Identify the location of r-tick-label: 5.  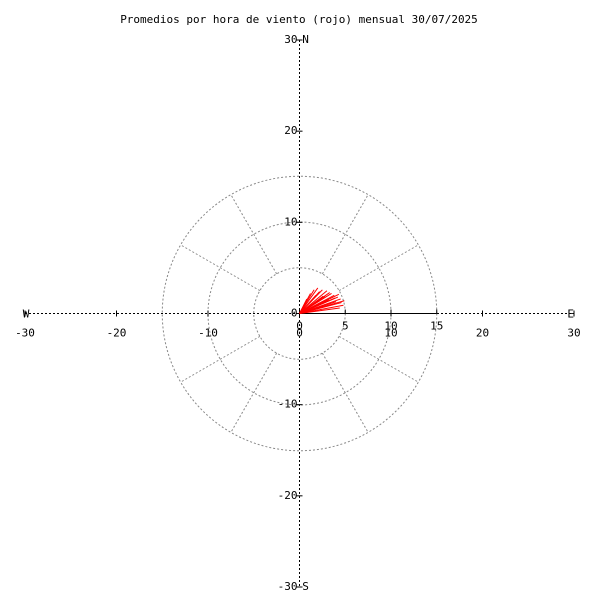
(345, 326).